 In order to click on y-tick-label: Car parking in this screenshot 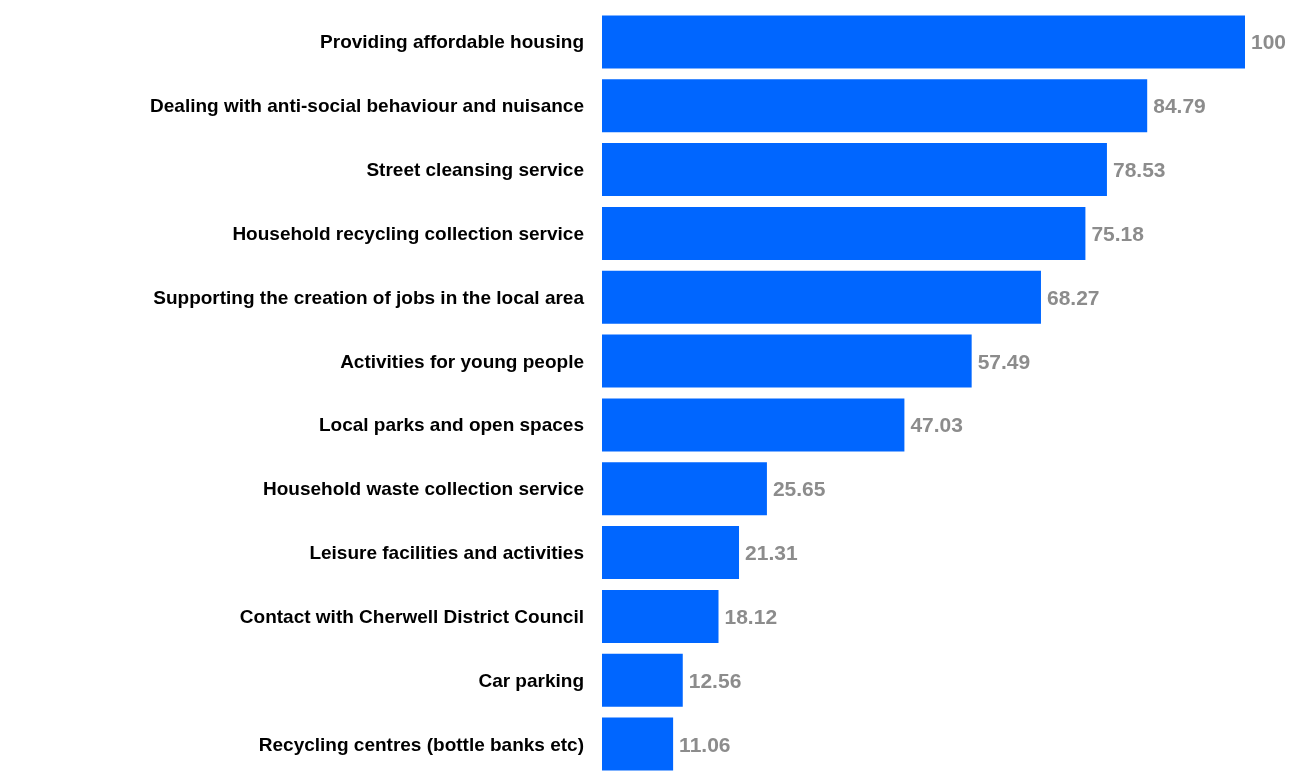, I will do `click(531, 680)`.